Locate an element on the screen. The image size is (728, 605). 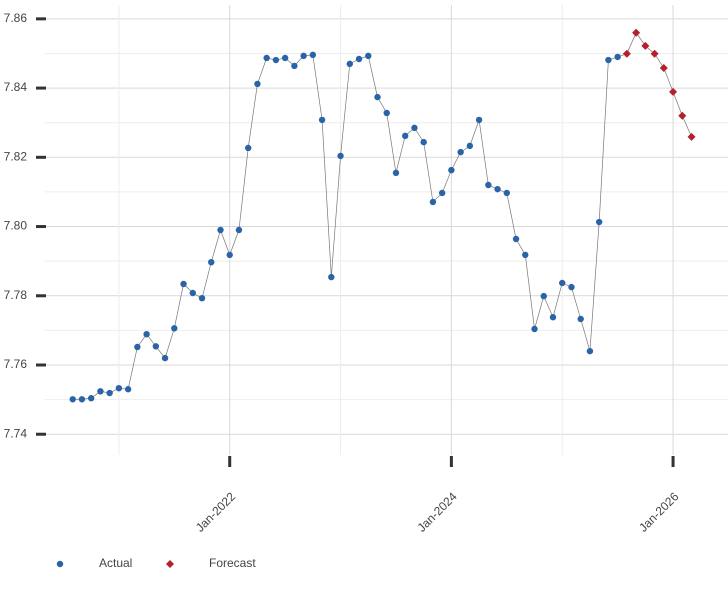
x-tick-label: Jan-2024 is located at coordinates (437, 512).